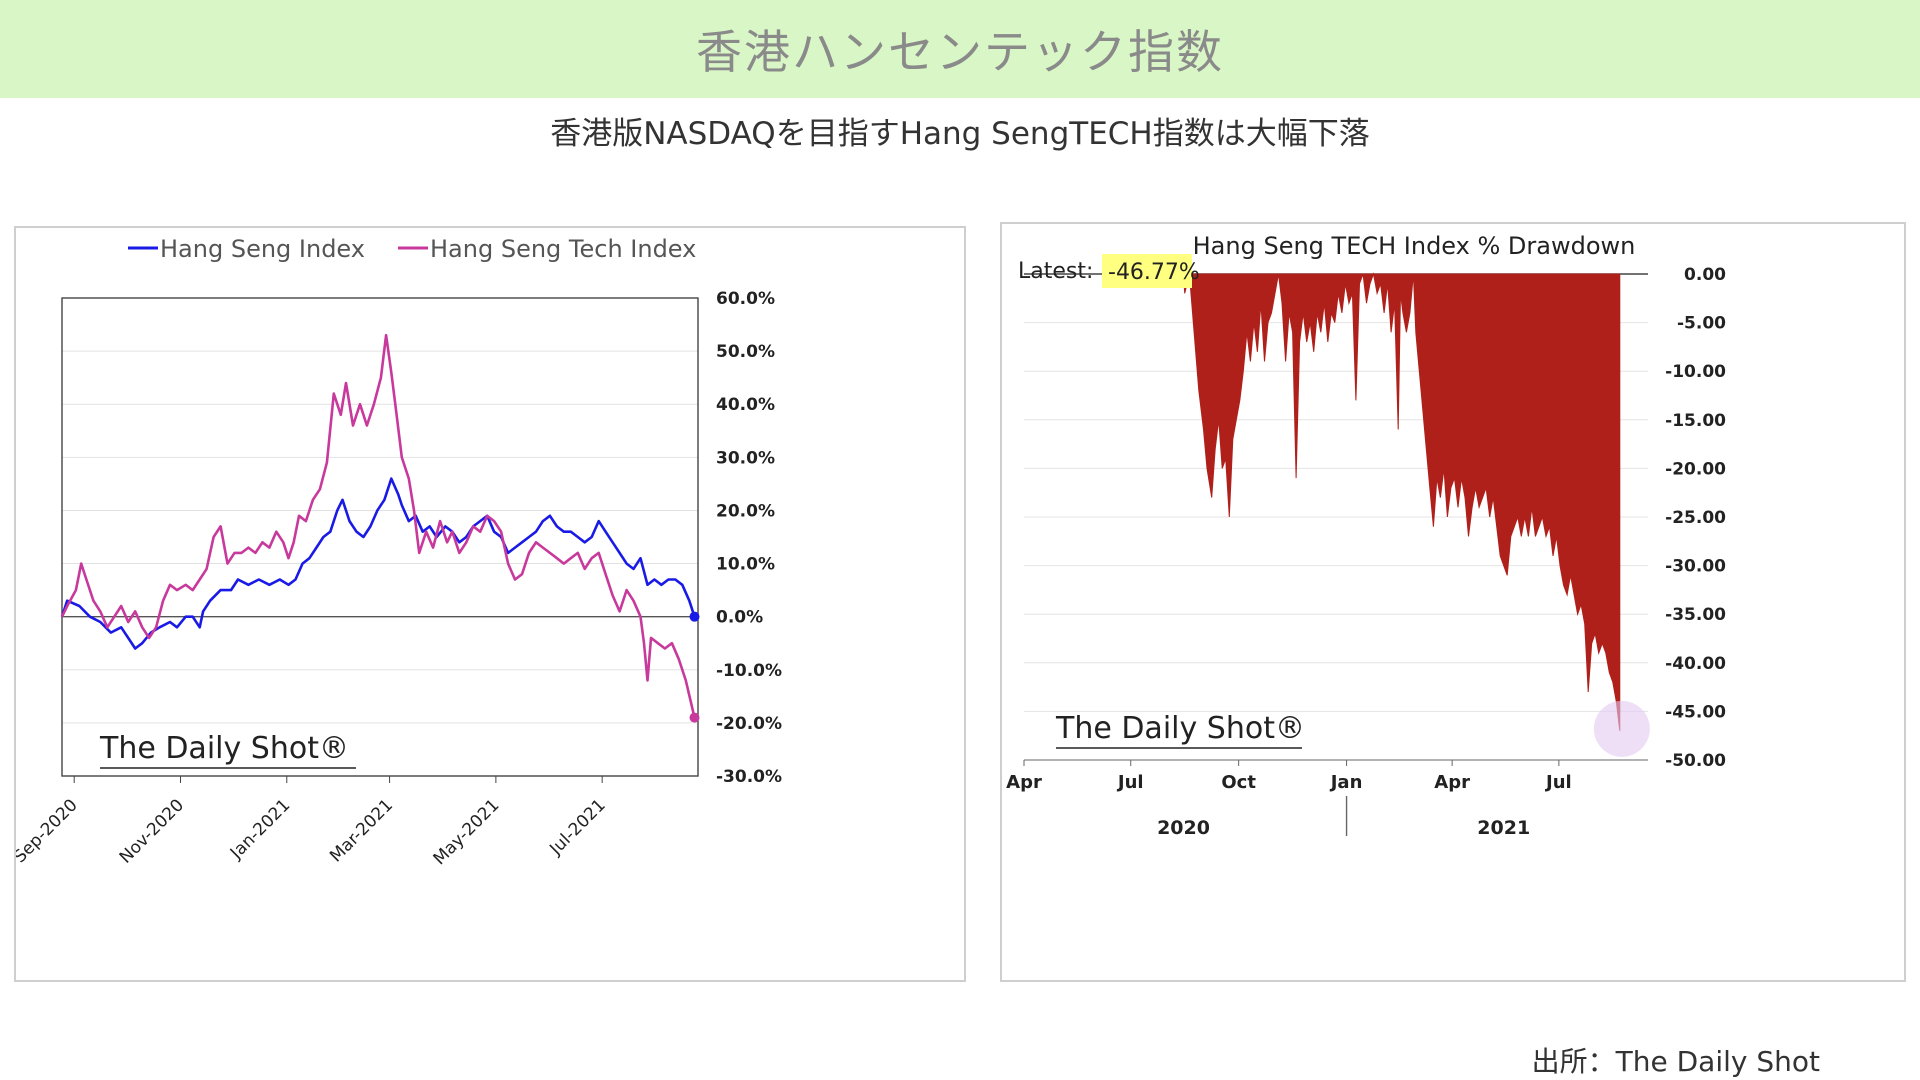 The height and width of the screenshot is (1080, 1920). What do you see at coordinates (745, 458) in the screenshot?
I see `y-tick-label: 30.0%` at bounding box center [745, 458].